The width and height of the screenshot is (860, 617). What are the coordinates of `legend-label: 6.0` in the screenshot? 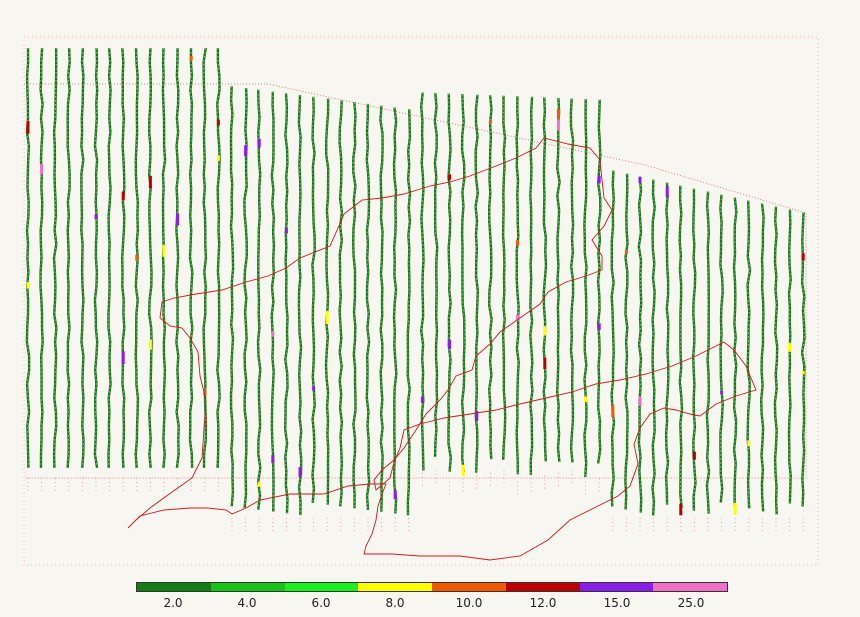 It's located at (321, 603).